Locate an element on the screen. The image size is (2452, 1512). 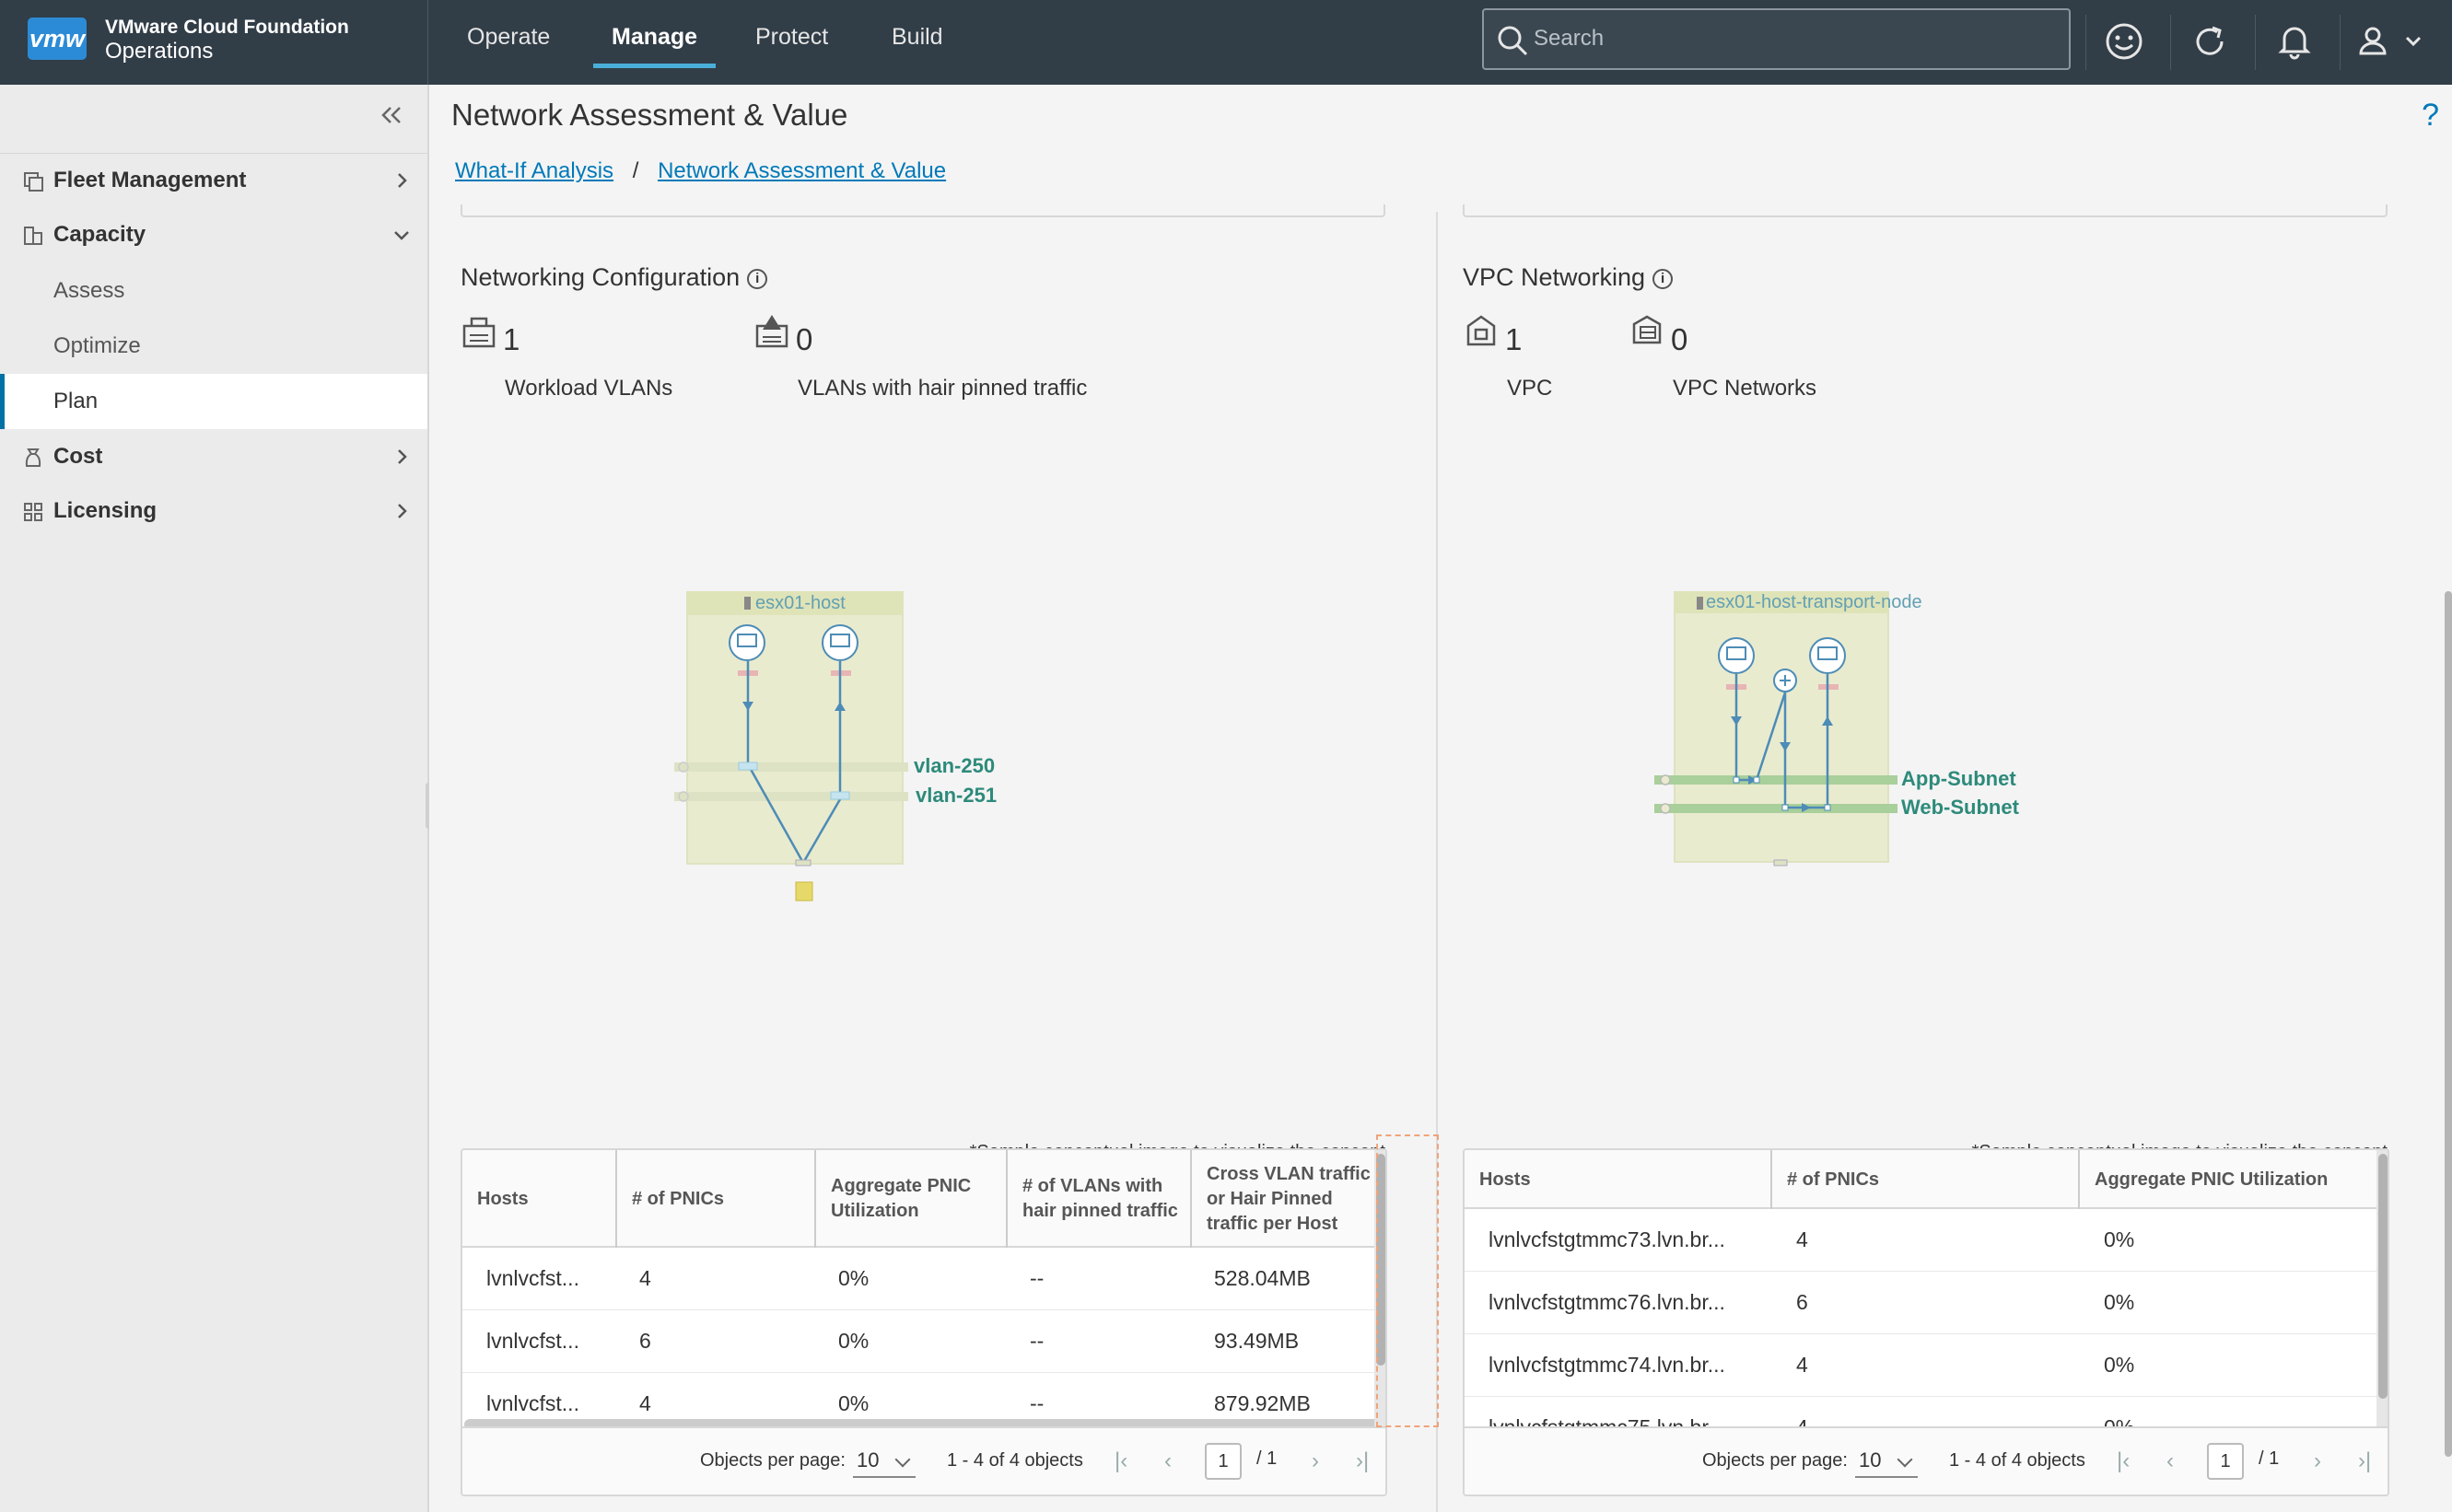
sidebar-item-capacity: Capacity is located at coordinates (213, 235).